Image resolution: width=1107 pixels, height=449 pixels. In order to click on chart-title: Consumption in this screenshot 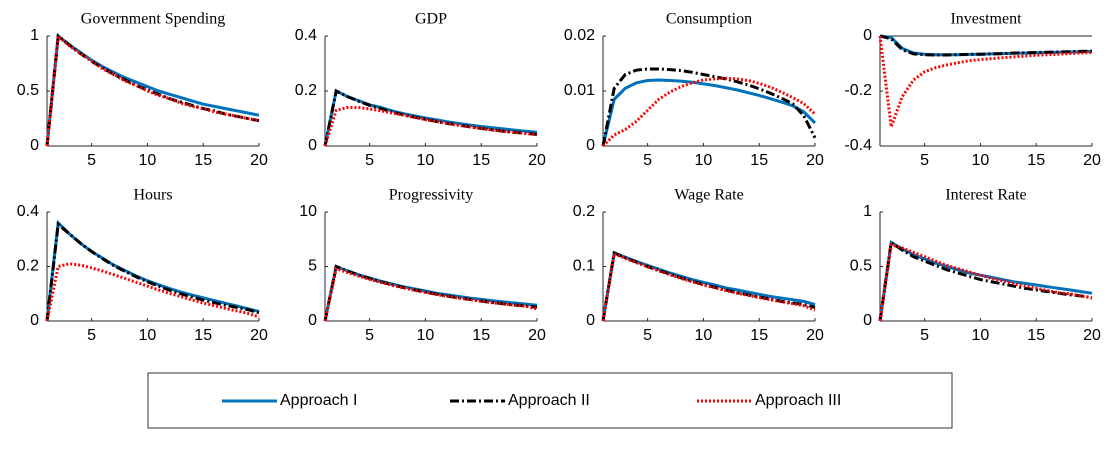, I will do `click(709, 19)`.